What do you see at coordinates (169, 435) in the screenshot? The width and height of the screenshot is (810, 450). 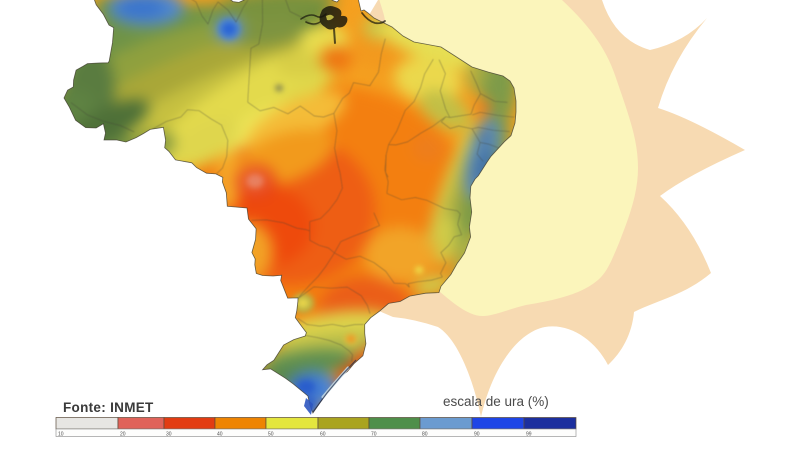 I see `svg-text: 30` at bounding box center [169, 435].